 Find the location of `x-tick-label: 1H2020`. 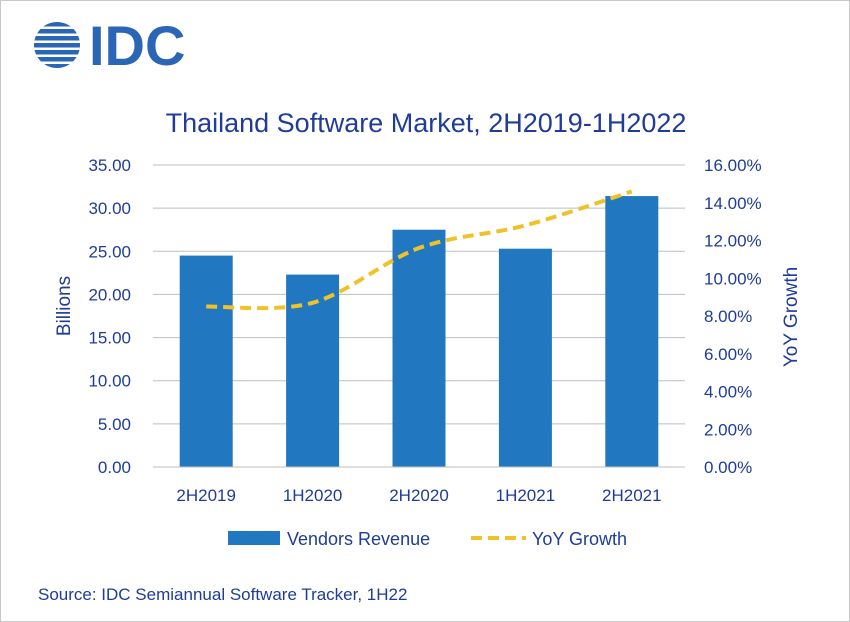

x-tick-label: 1H2020 is located at coordinates (313, 495).